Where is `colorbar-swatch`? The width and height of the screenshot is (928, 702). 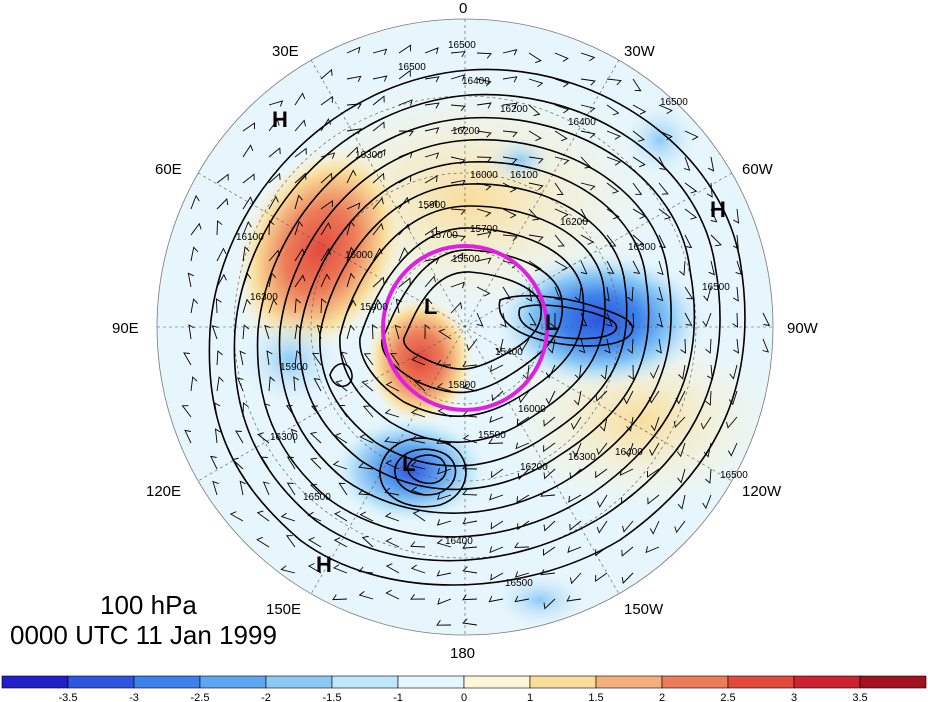
colorbar-swatch is located at coordinates (233, 682).